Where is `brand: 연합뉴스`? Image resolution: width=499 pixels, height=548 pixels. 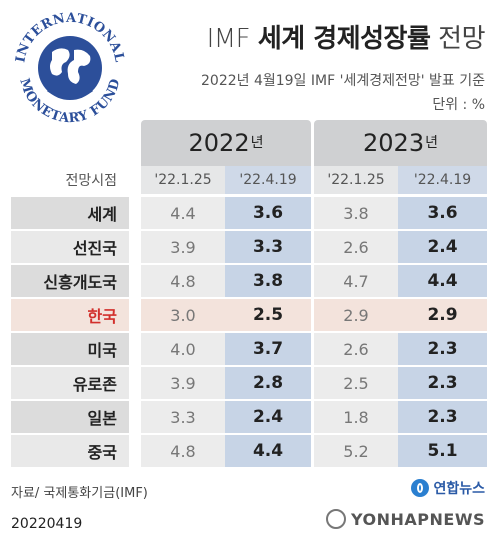
brand: 연합뉴스 is located at coordinates (448, 488).